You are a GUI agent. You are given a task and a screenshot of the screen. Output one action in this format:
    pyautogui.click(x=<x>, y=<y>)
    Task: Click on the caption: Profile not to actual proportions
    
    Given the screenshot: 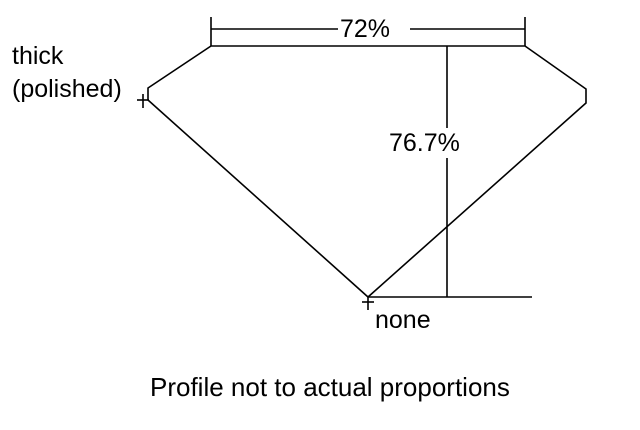 What is the action you would take?
    pyautogui.click(x=330, y=387)
    